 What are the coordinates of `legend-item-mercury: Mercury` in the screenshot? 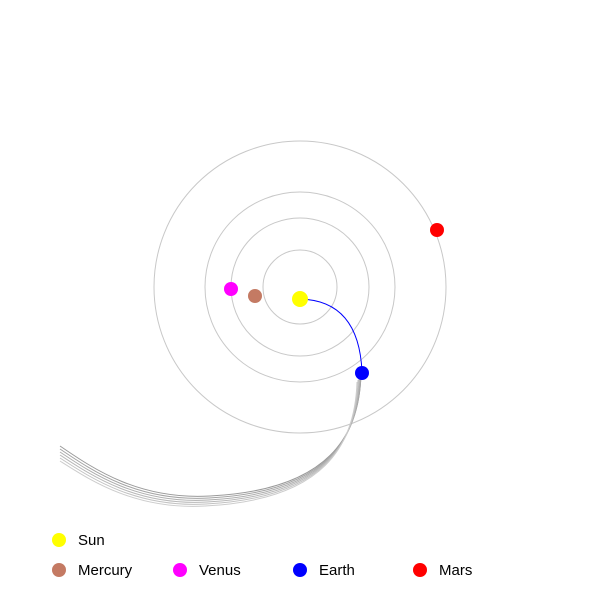 It's located at (92, 570).